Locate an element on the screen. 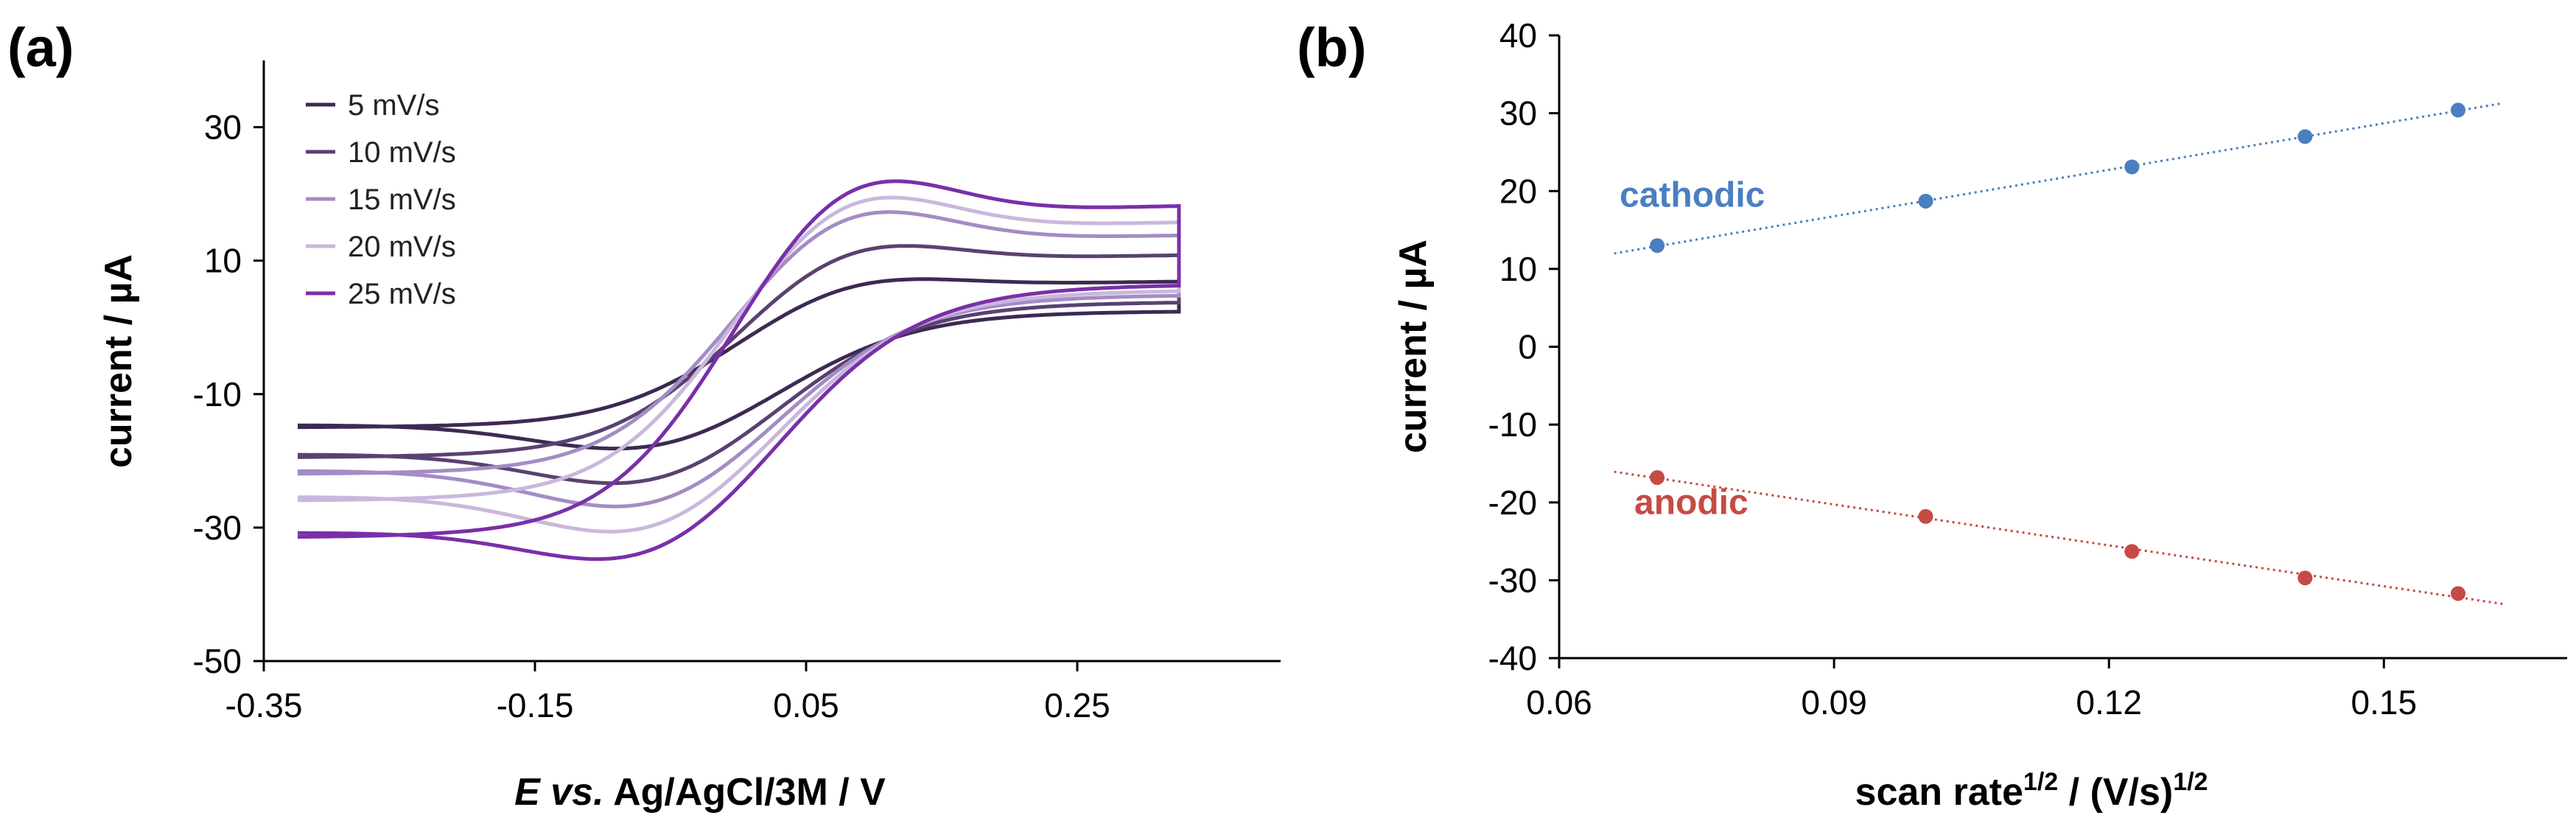  panel-b-x-tick-label: 0.15 is located at coordinates (2384, 703).